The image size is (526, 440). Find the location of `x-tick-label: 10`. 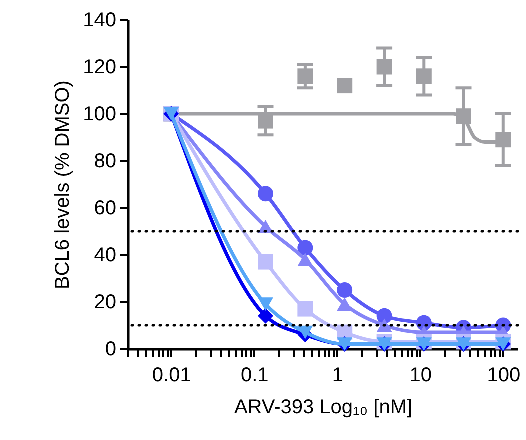

x-tick-label: 10 is located at coordinates (421, 375).